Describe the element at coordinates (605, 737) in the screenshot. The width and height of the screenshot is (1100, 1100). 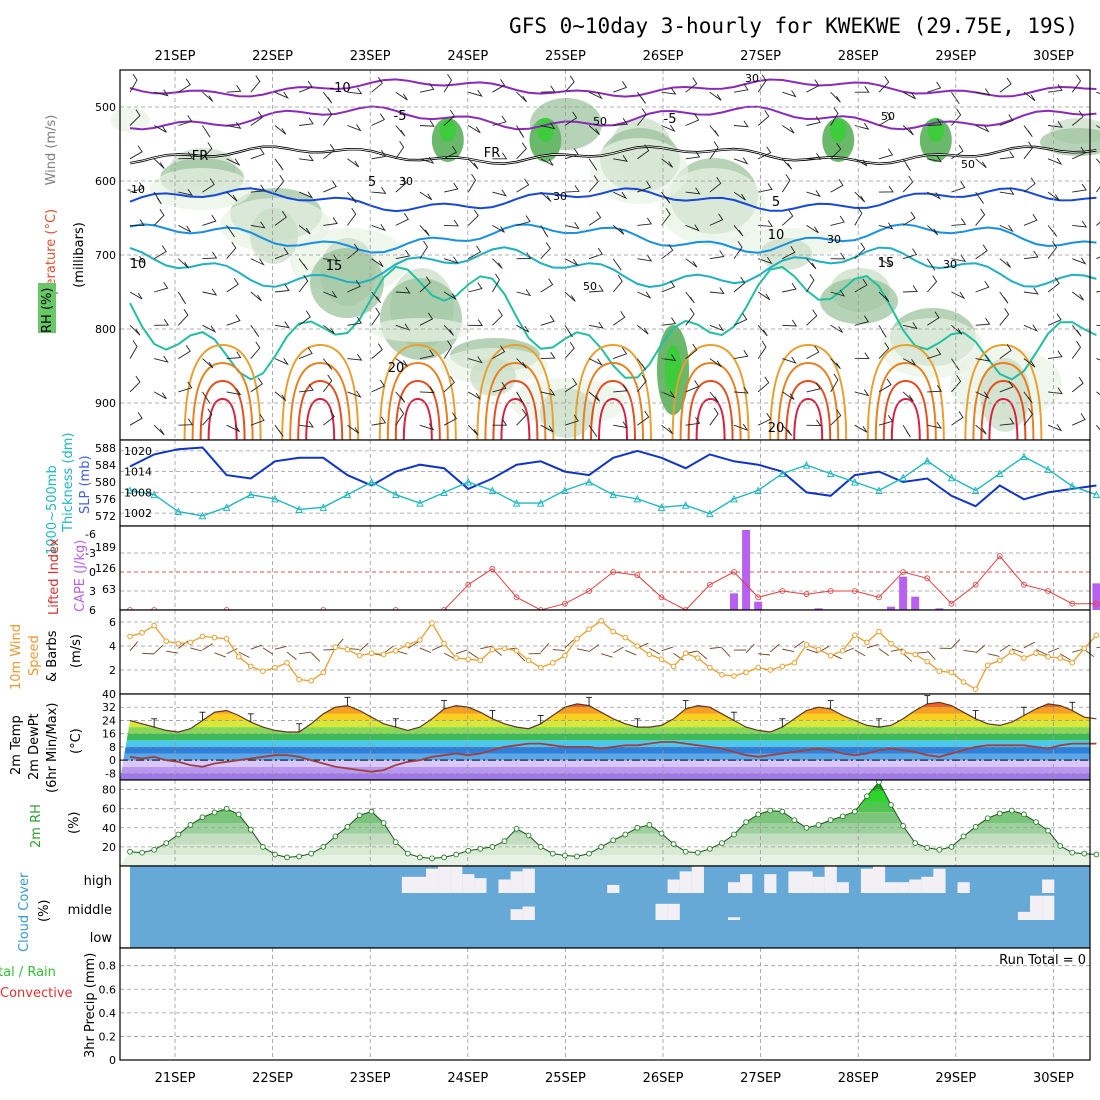
I see `temp-band` at that location.